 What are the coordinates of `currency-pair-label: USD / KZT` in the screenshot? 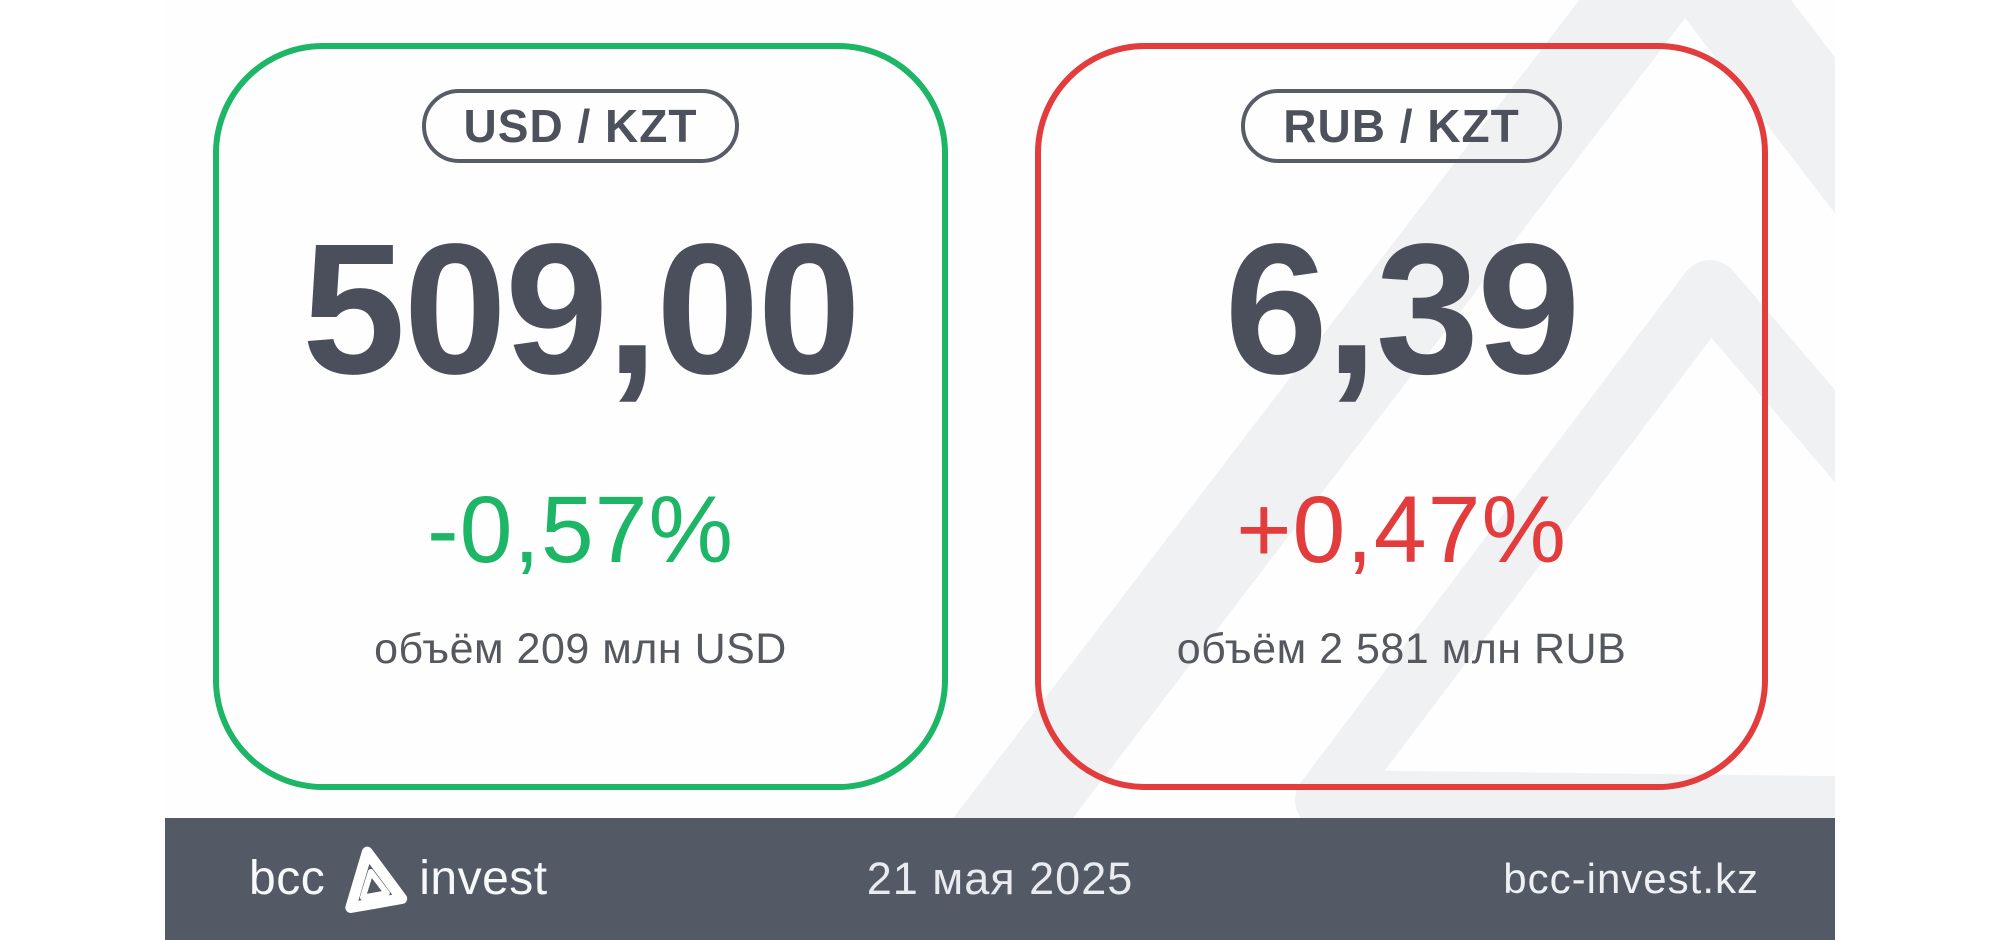 It's located at (580, 126).